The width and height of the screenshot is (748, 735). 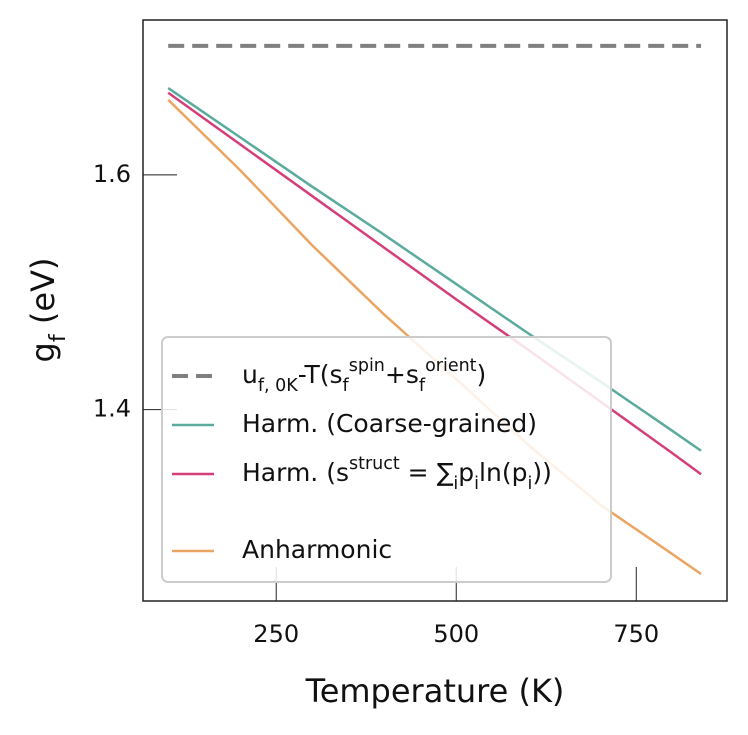 What do you see at coordinates (317, 549) in the screenshot?
I see `legend-label: Anharmonic` at bounding box center [317, 549].